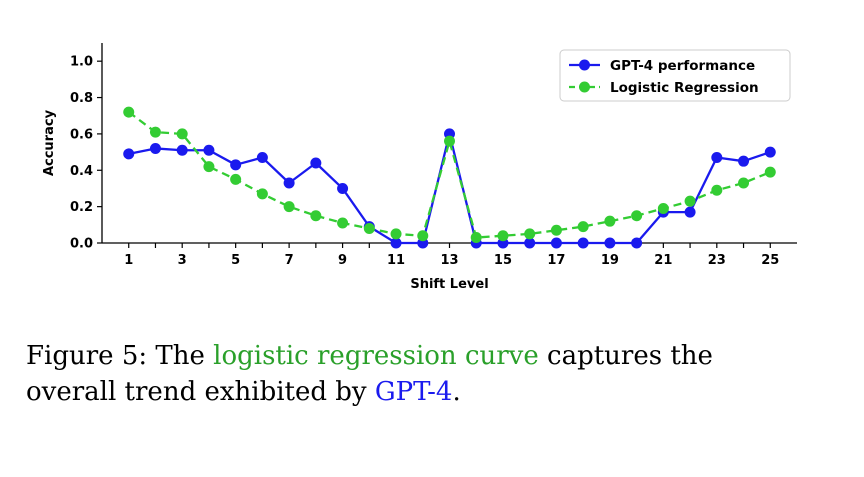 Image resolution: width=864 pixels, height=477 pixels. I want to click on x-tick-label: 19, so click(610, 260).